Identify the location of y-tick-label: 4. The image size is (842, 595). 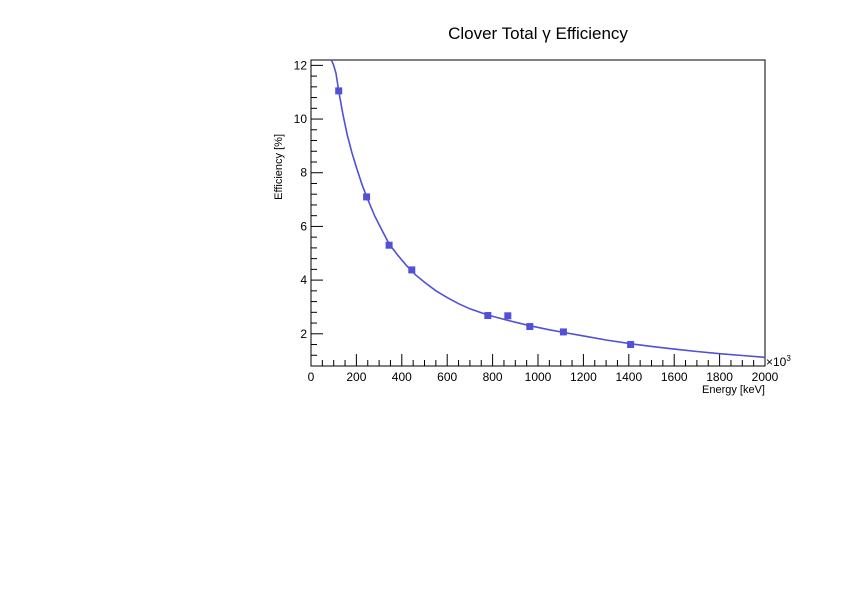
(303, 280).